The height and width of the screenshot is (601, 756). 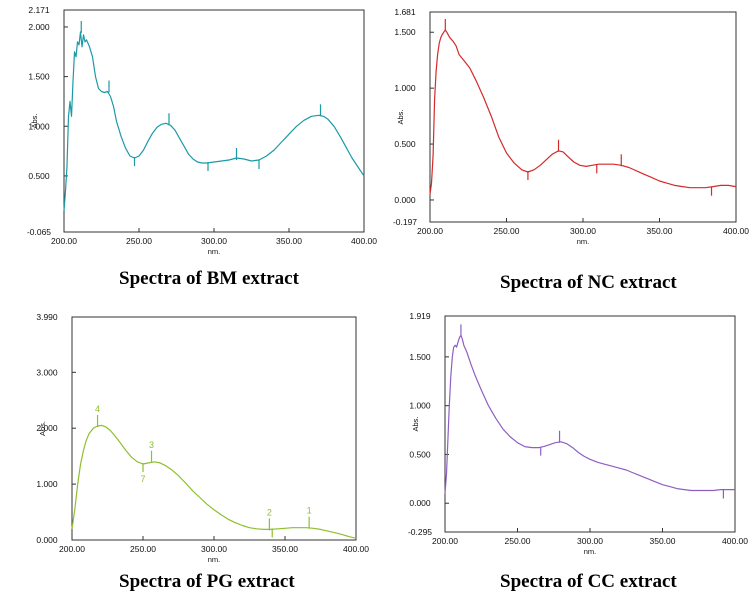 I want to click on peak-label: 1, so click(x=309, y=511).